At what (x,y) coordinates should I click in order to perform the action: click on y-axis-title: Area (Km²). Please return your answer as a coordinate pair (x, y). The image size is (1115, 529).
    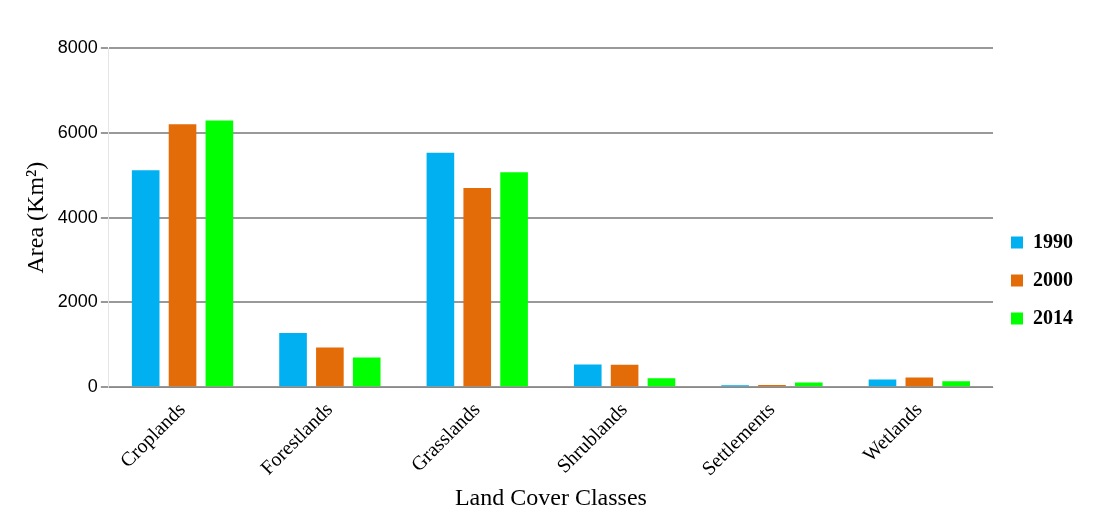
    Looking at the image, I should click on (34, 217).